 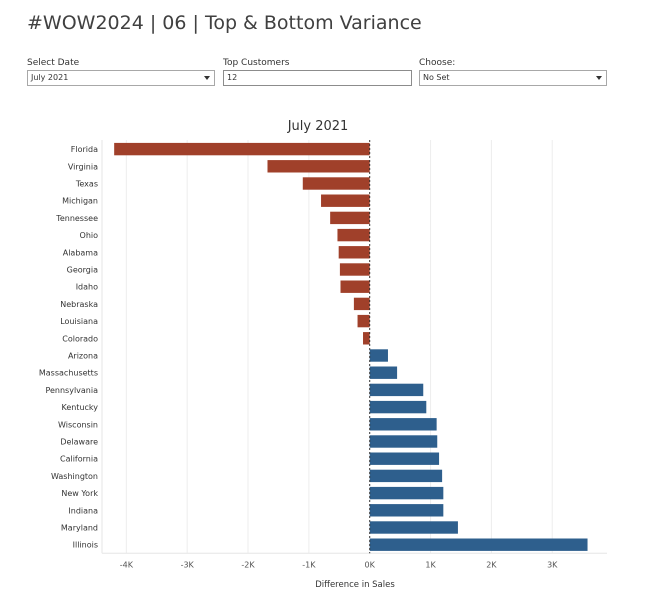 I want to click on category-label: Delaware, so click(x=79, y=442).